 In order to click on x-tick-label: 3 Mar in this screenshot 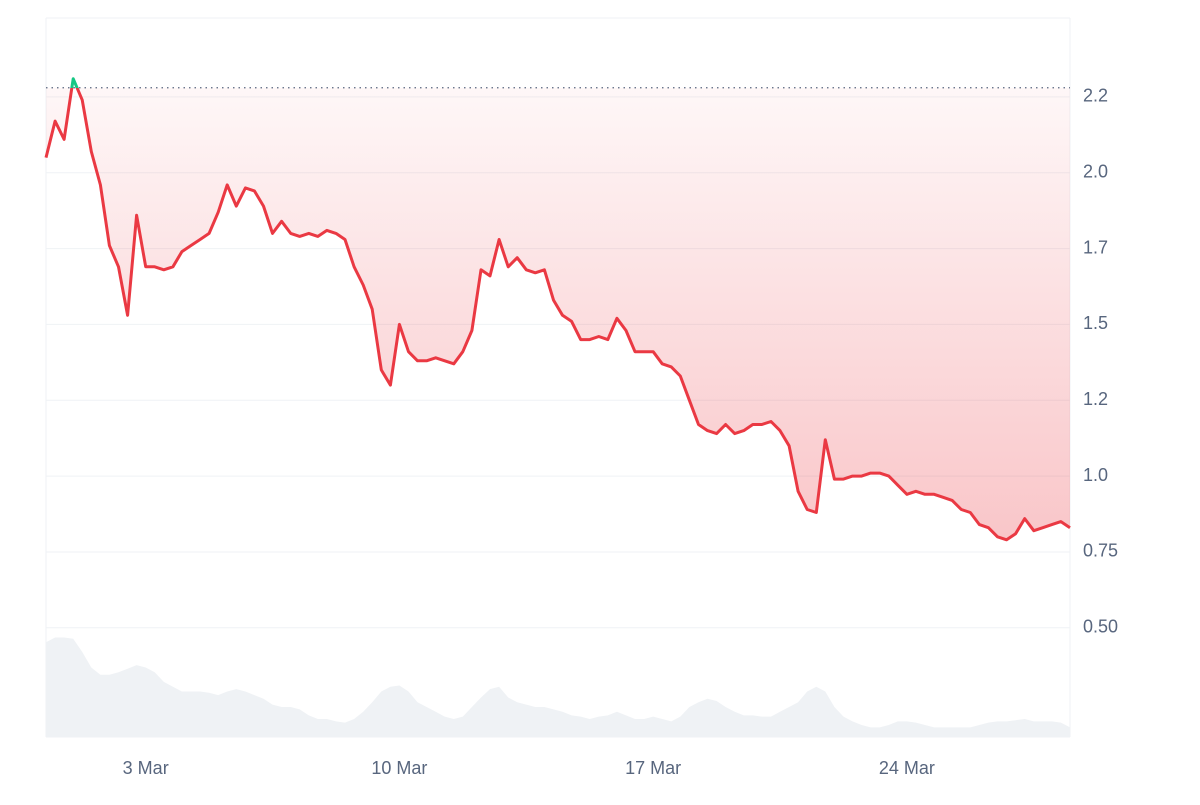, I will do `click(146, 768)`.